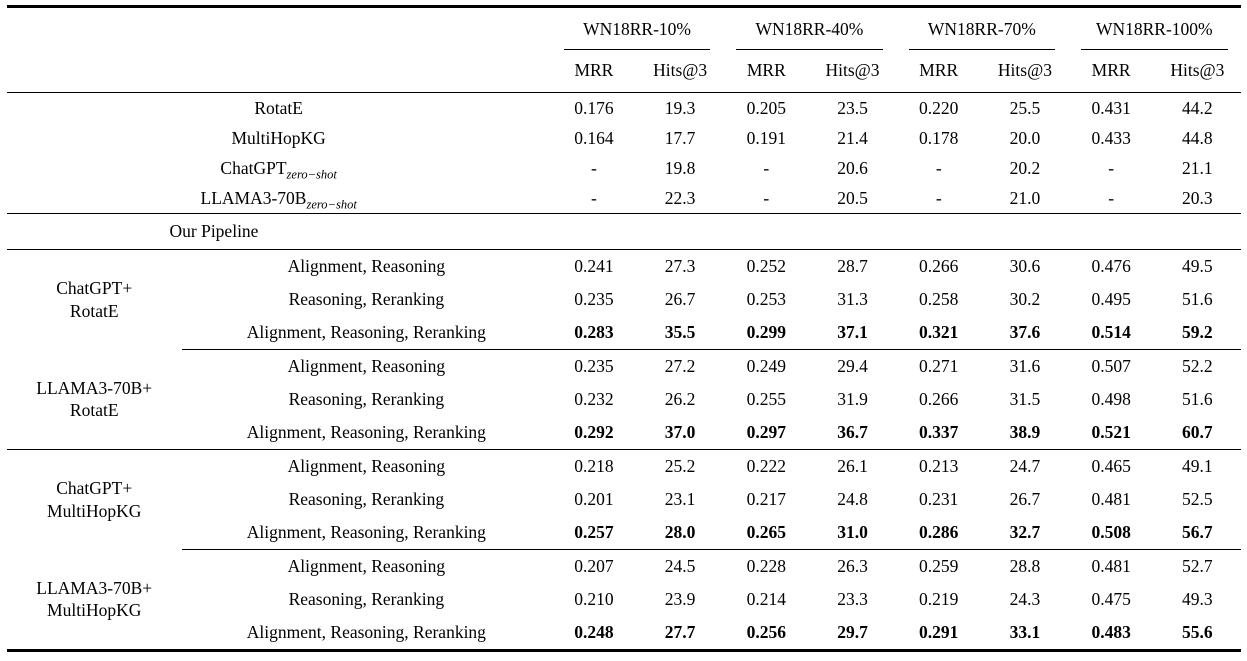 Image resolution: width=1247 pixels, height=661 pixels. I want to click on column-group-header: WN18RR-100%, so click(1154, 28).